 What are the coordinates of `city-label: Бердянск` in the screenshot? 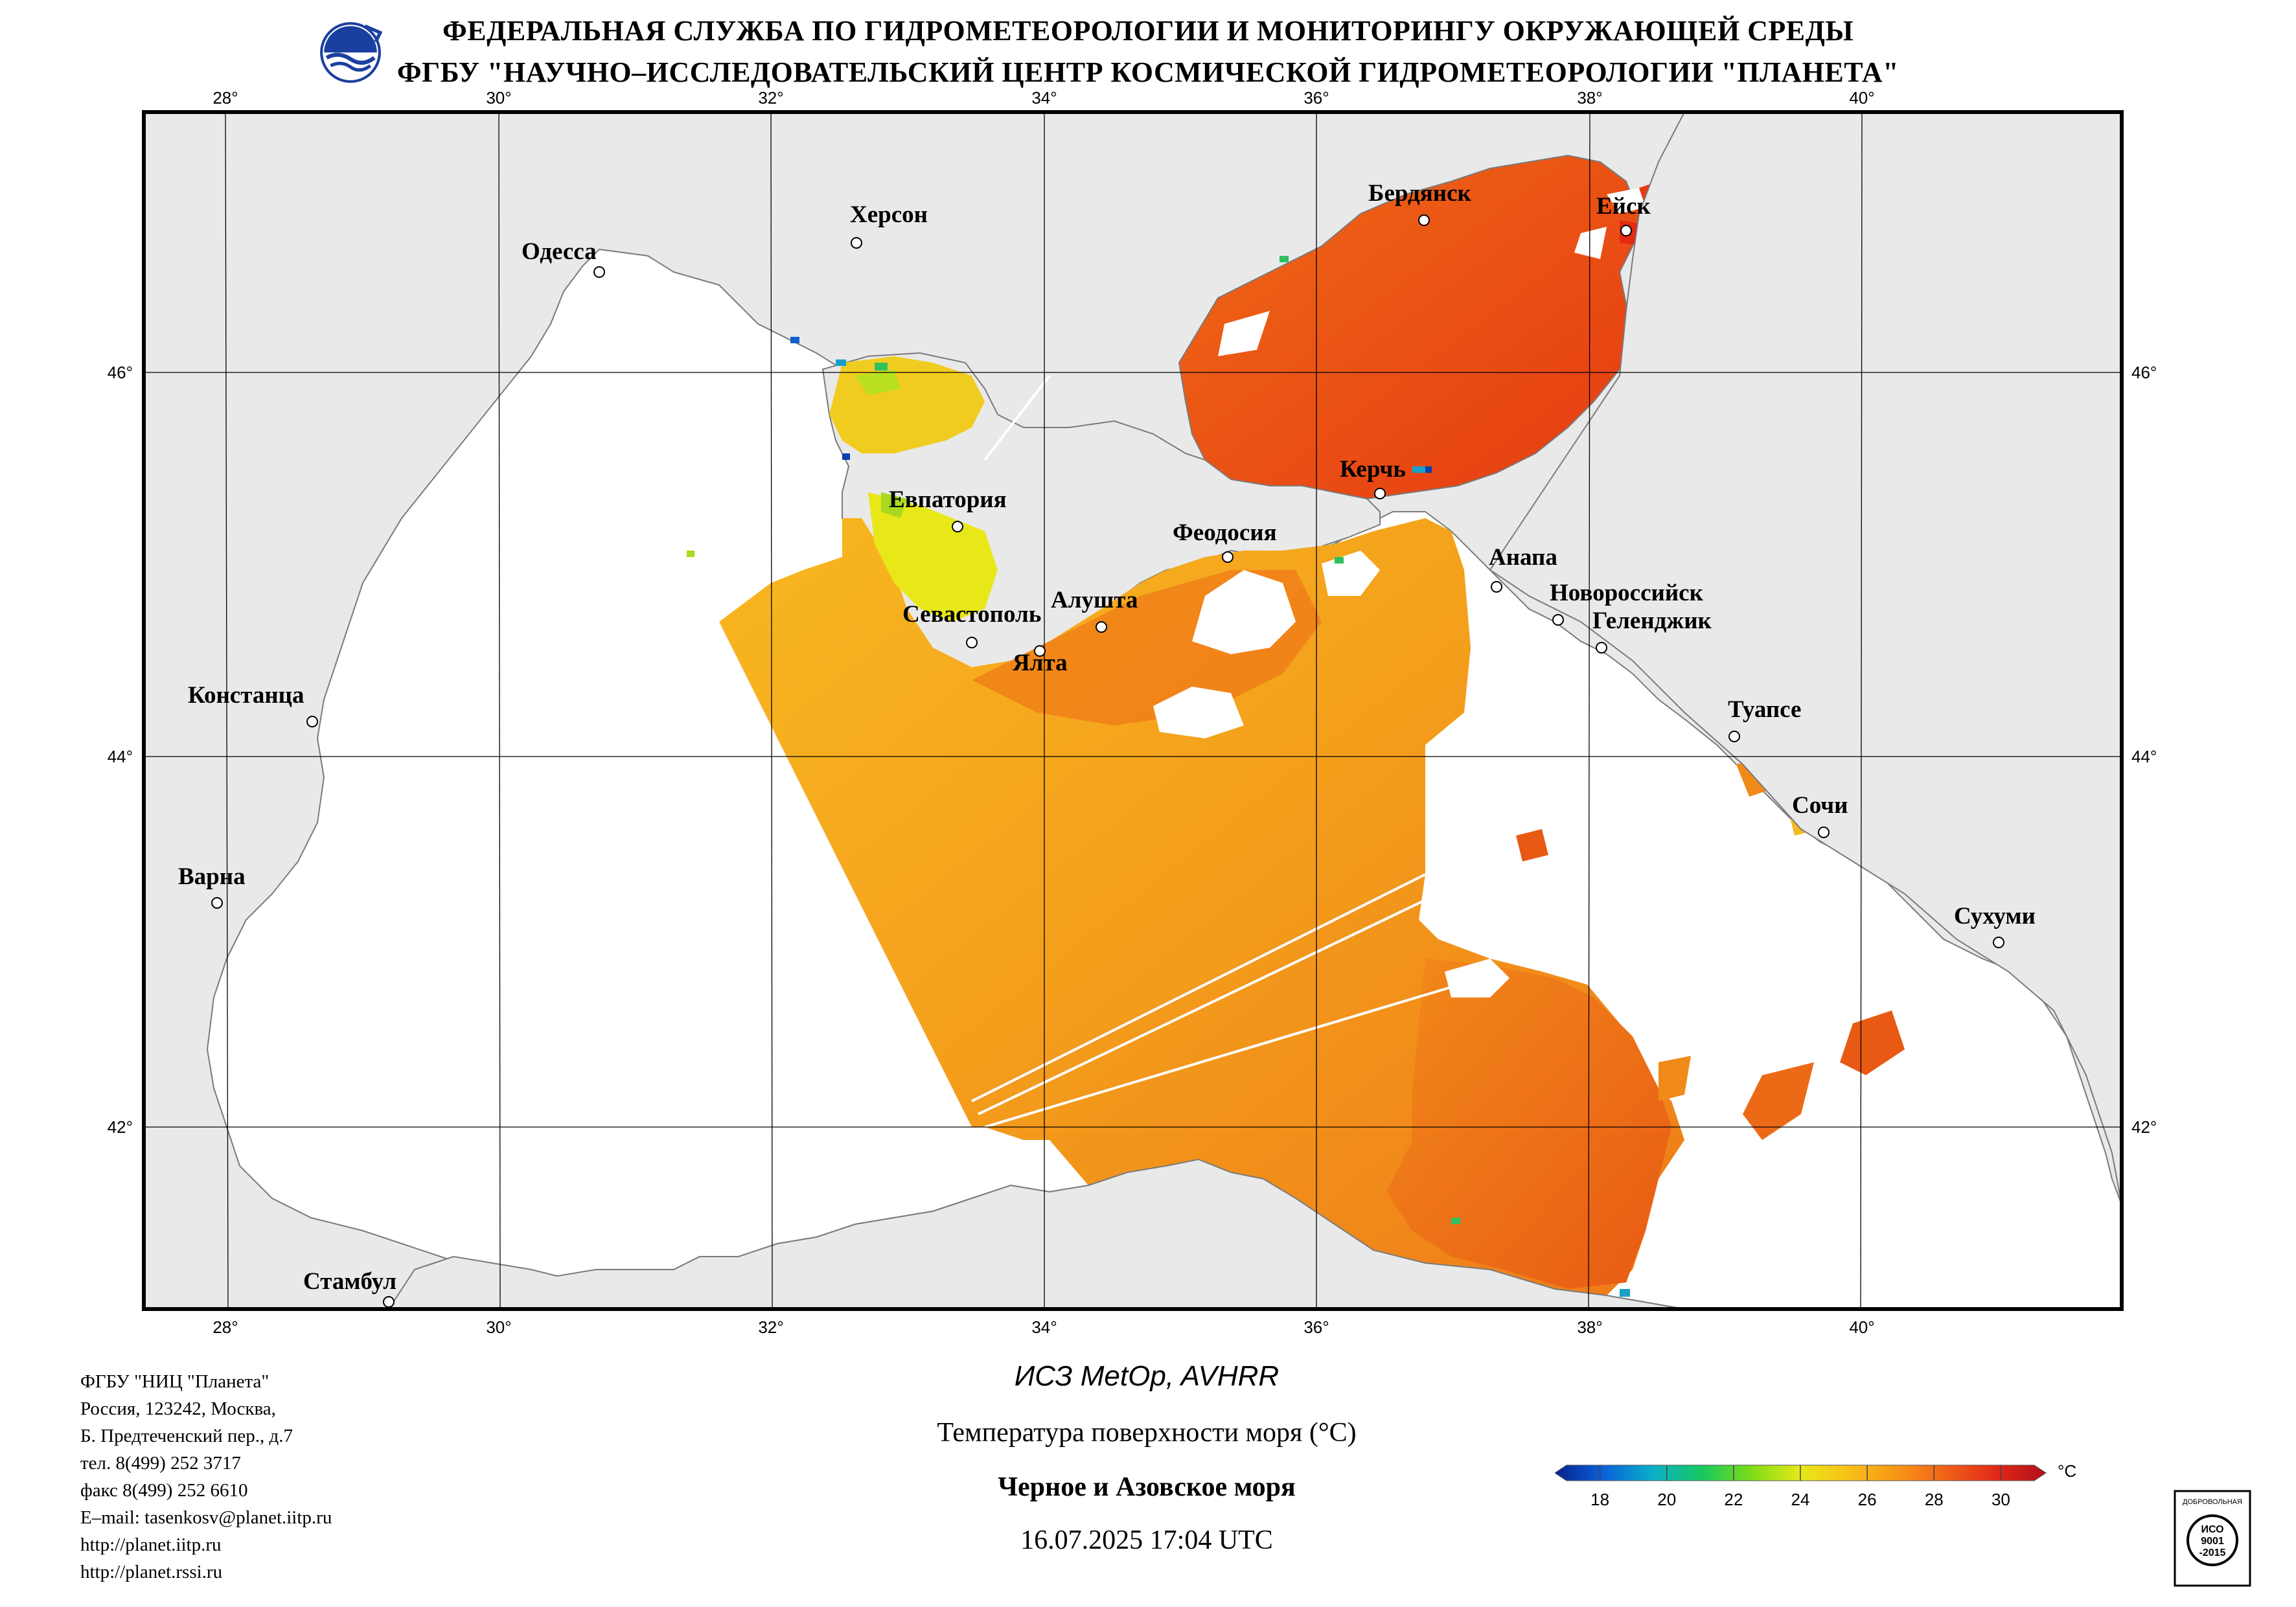 It's located at (1419, 193).